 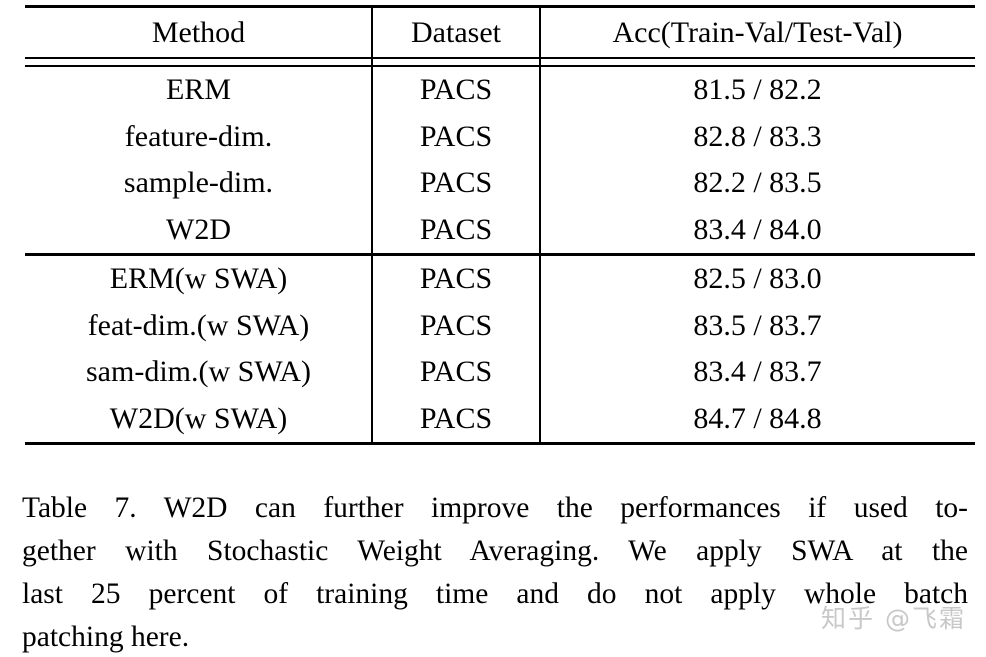 What do you see at coordinates (198, 371) in the screenshot?
I see `cell-method: sam-dim.(w SWA)` at bounding box center [198, 371].